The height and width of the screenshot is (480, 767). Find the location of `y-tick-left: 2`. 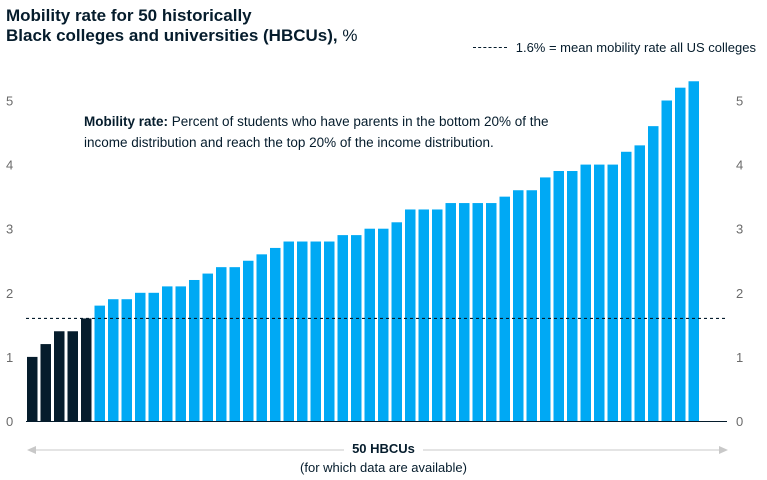

y-tick-left: 2 is located at coordinates (9, 293).